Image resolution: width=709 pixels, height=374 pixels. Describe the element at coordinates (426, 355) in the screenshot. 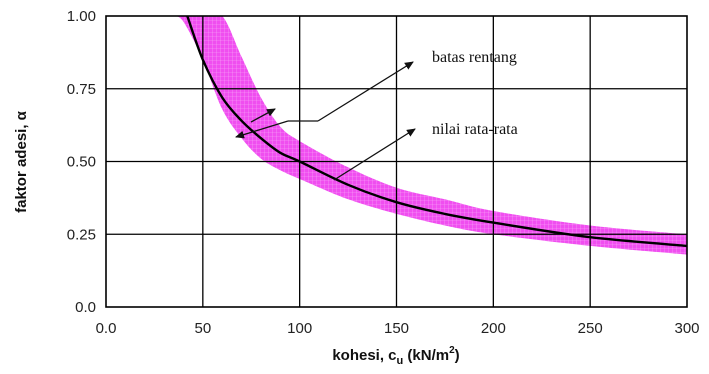

I see `x-axis-title-unit: (kN/m` at that location.